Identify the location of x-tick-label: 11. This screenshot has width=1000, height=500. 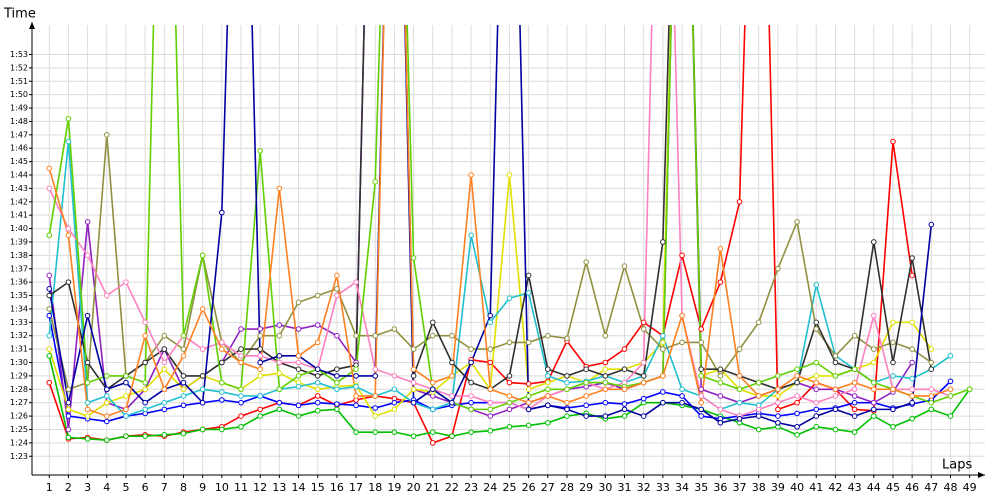
(241, 487).